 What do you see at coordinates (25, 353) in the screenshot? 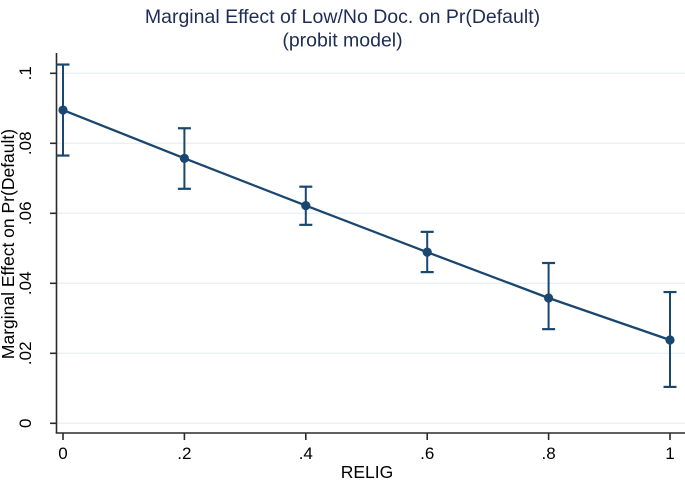
I see `y-tick-label: .02` at bounding box center [25, 353].